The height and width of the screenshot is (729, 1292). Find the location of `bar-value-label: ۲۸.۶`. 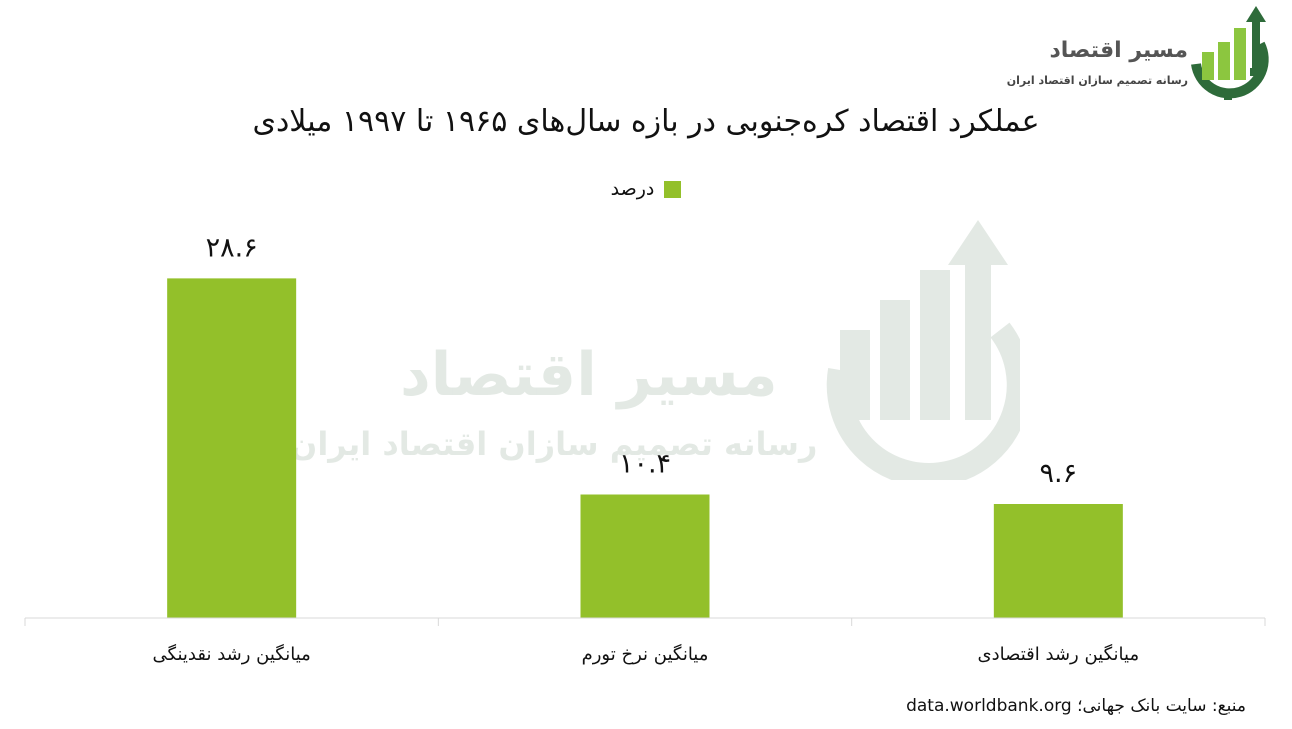

bar-value-label: ۲۸.۶ is located at coordinates (232, 247).